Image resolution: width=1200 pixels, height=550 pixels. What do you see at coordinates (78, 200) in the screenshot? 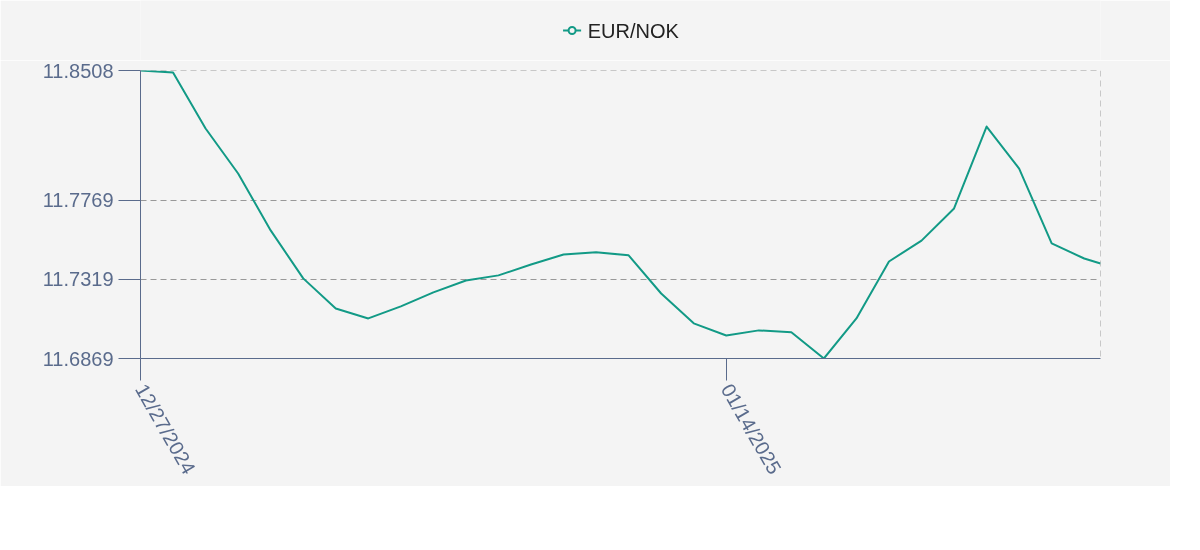
I see `y-tick-label: 11.7769` at bounding box center [78, 200].